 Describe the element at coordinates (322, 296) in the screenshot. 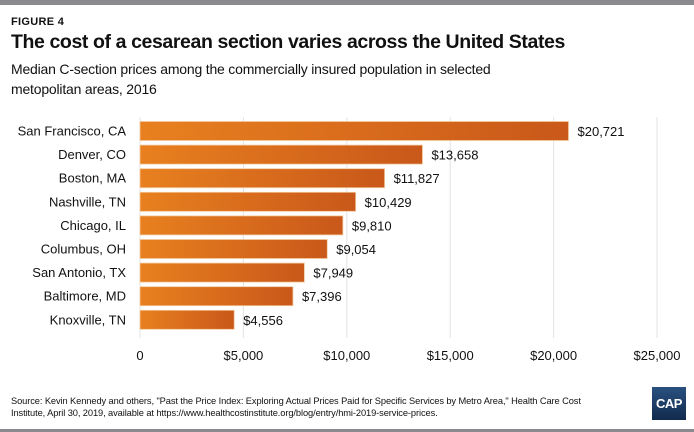

I see `data-label: $7,396` at that location.